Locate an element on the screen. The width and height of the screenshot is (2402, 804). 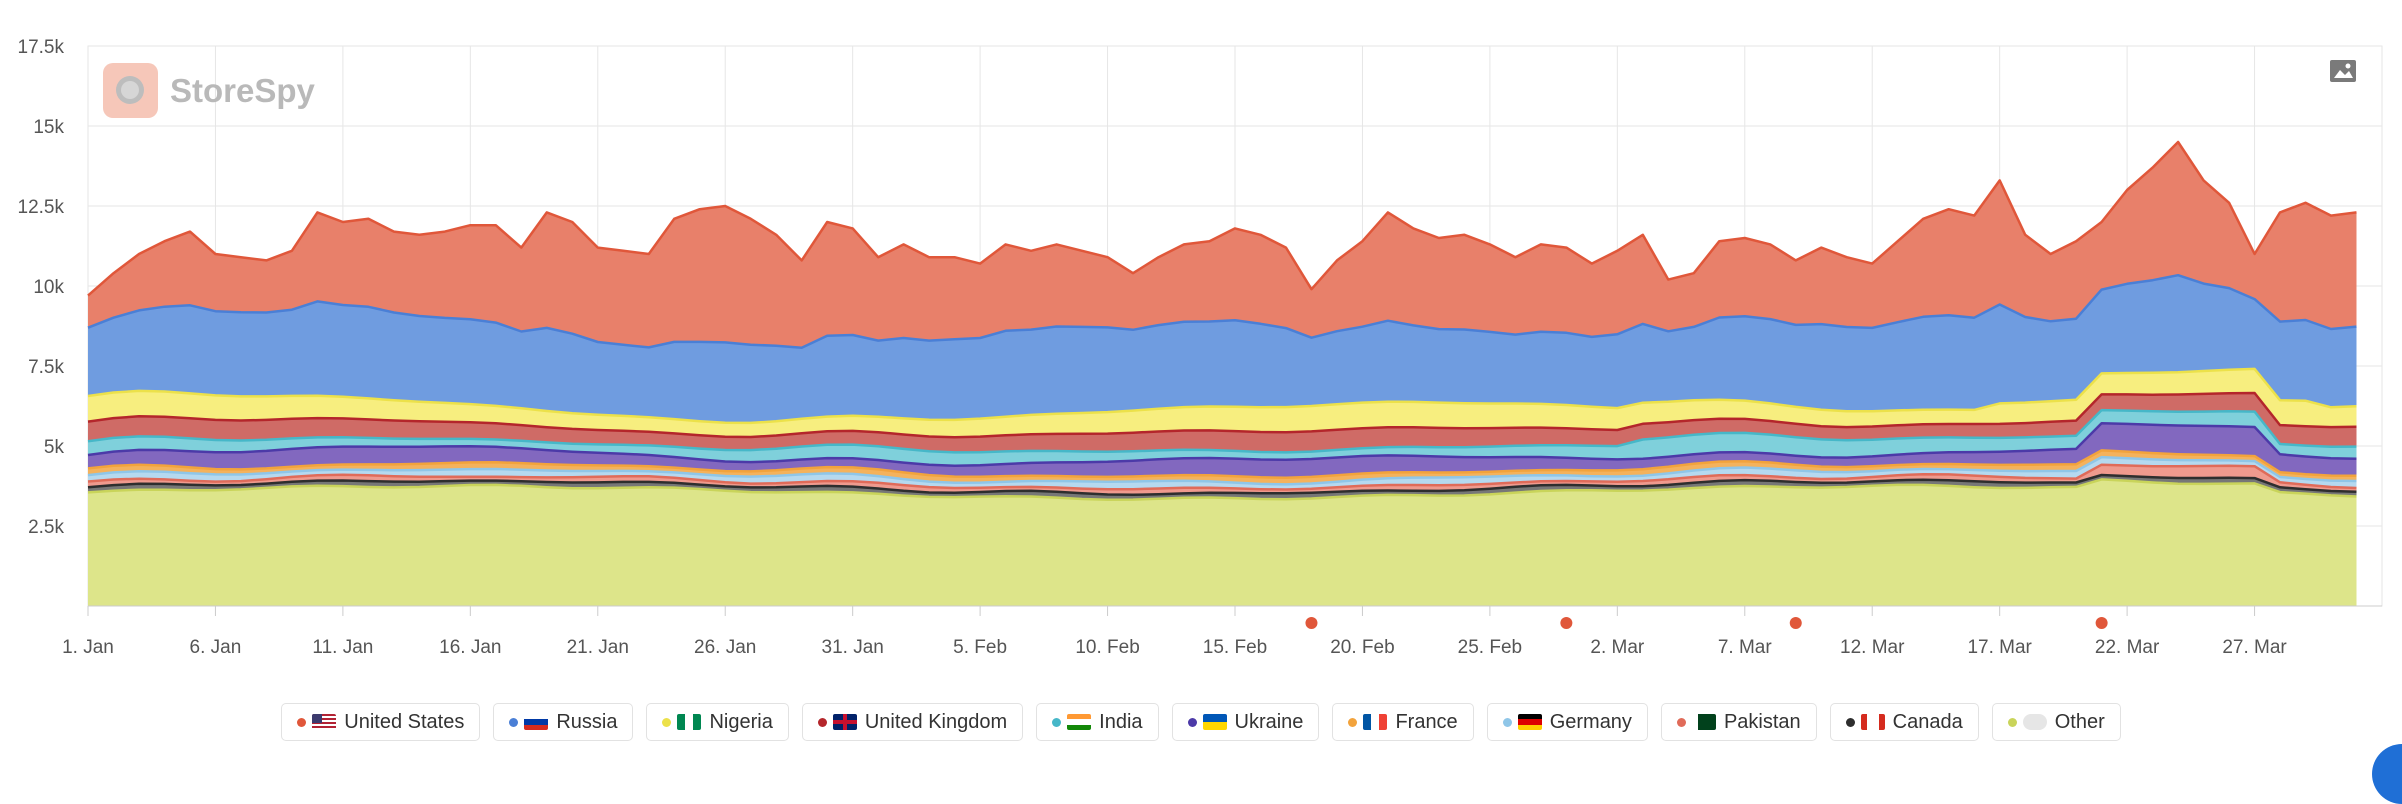
area-other is located at coordinates (1222, 542).